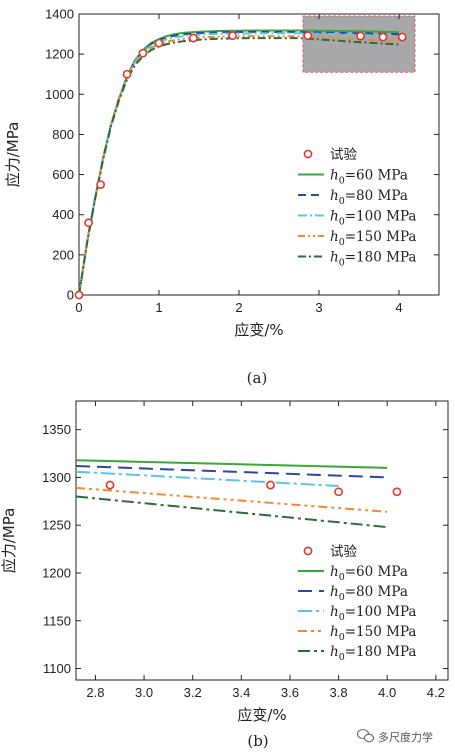 The width and height of the screenshot is (455, 753). What do you see at coordinates (405, 737) in the screenshot?
I see `watermark-text: 多尺度力学` at bounding box center [405, 737].